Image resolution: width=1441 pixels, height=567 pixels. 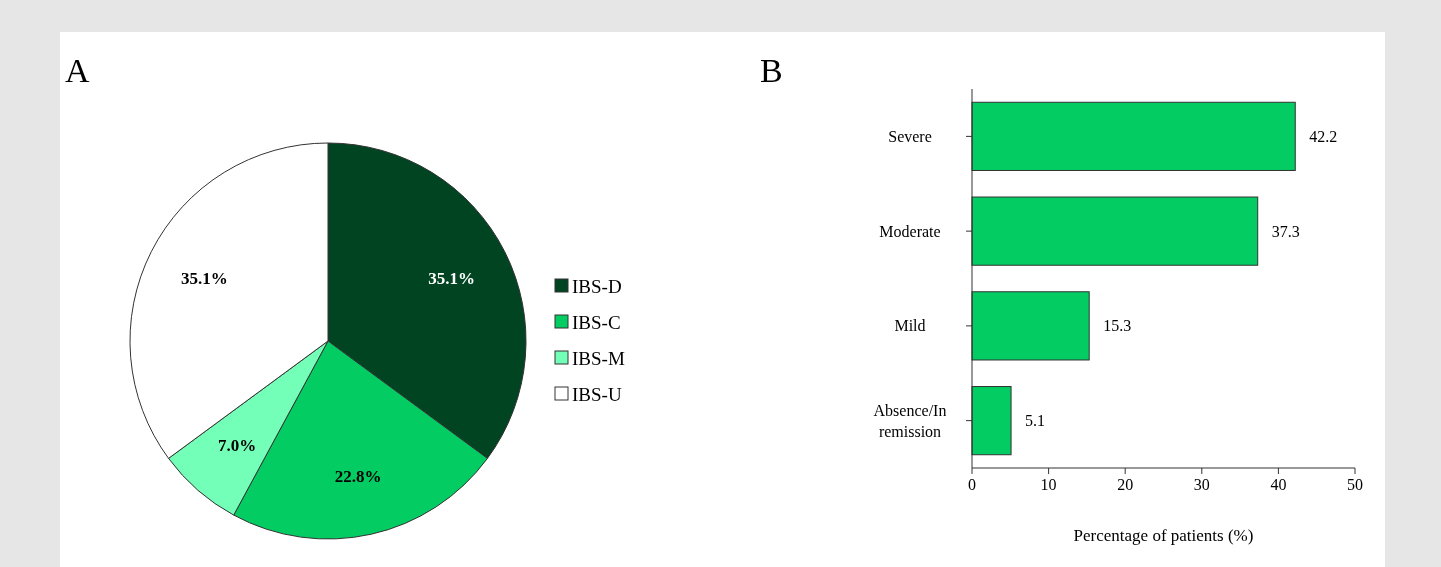 I want to click on legend-label: IBS-M, so click(x=598, y=358).